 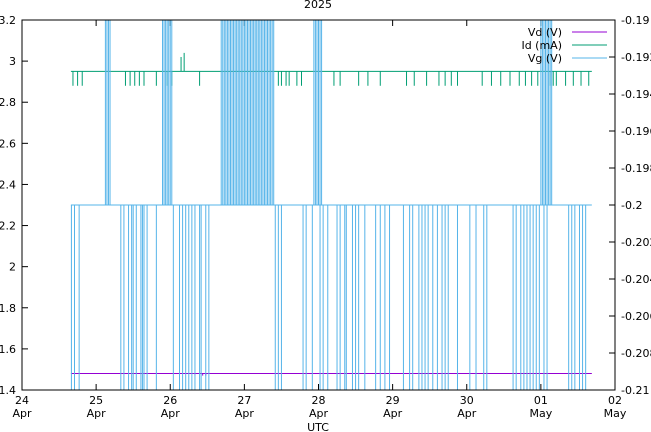 I want to click on y-tick-label: 1.4, so click(x=8, y=390).